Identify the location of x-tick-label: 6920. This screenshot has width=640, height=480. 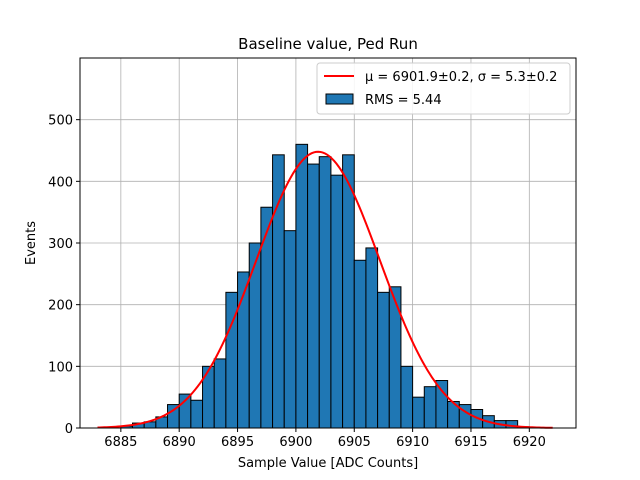
(529, 442).